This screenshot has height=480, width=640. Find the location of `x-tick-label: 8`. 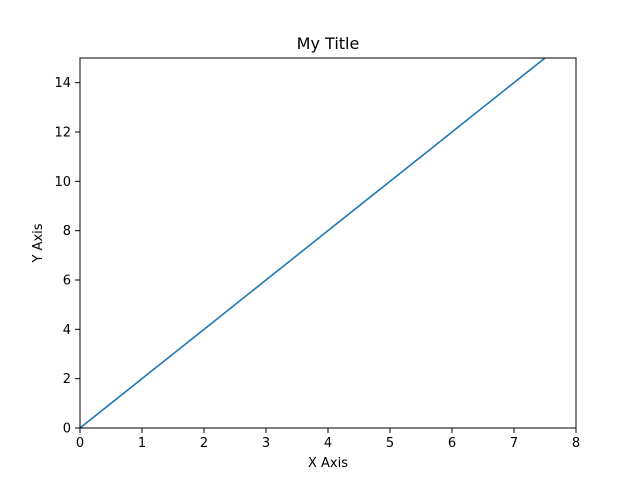

x-tick-label: 8 is located at coordinates (576, 443).